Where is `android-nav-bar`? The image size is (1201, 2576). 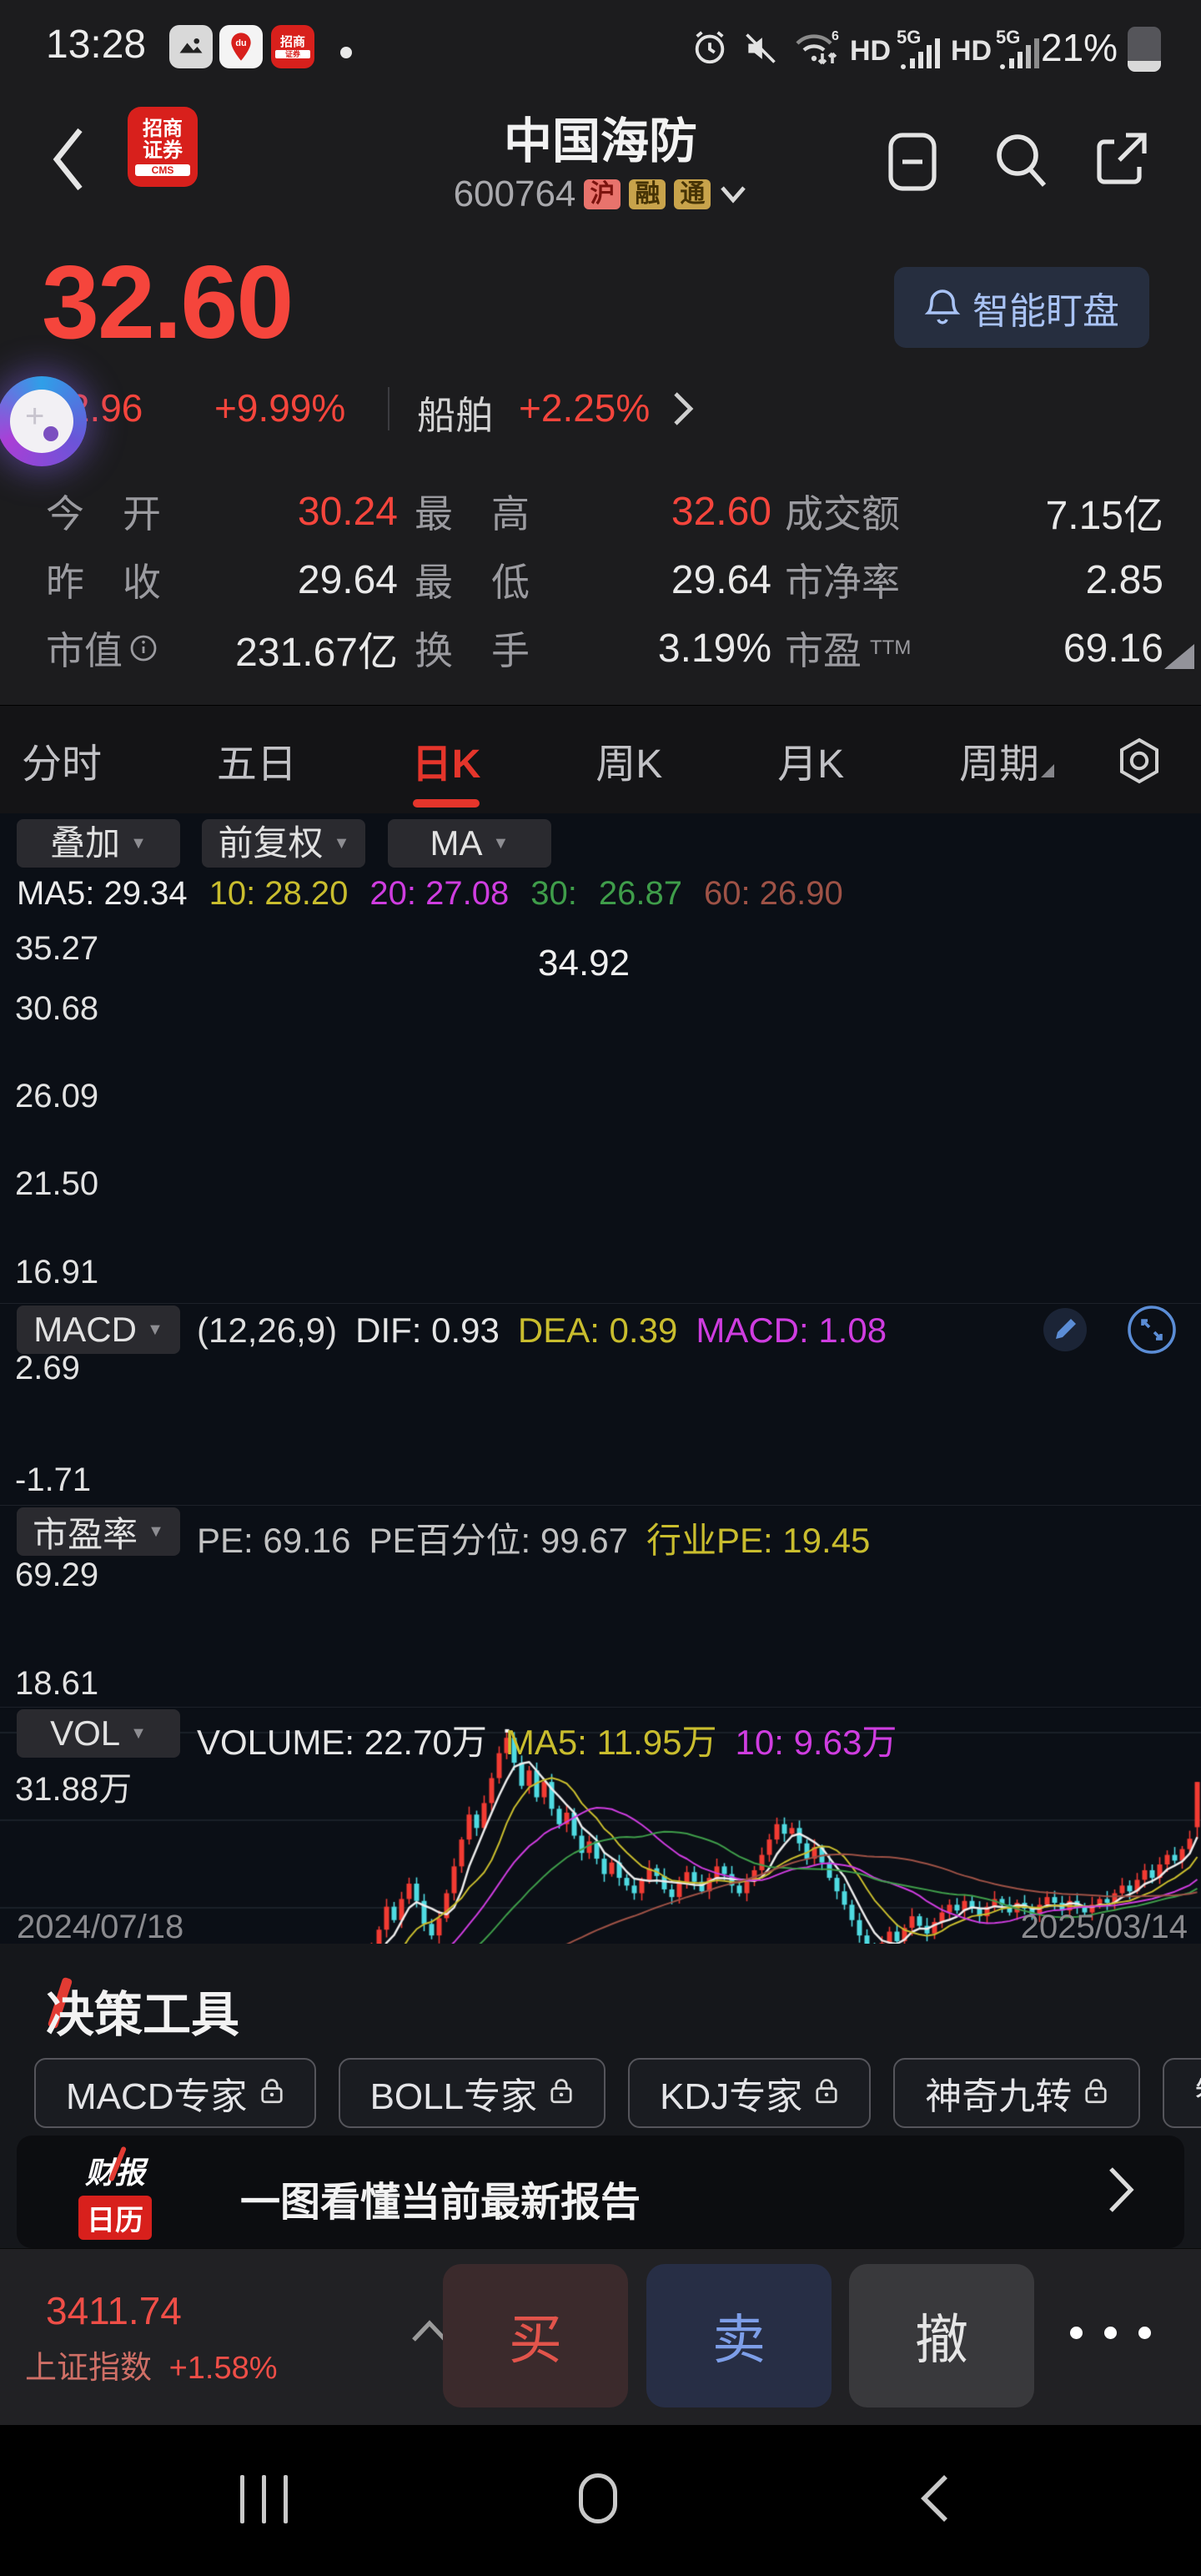 android-nav-bar is located at coordinates (601, 2500).